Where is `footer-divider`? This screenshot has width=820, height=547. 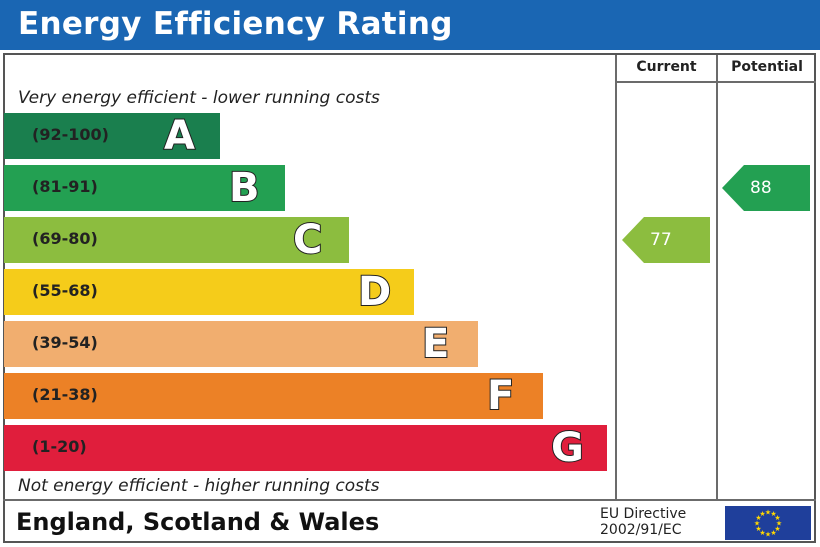 footer-divider is located at coordinates (409, 500).